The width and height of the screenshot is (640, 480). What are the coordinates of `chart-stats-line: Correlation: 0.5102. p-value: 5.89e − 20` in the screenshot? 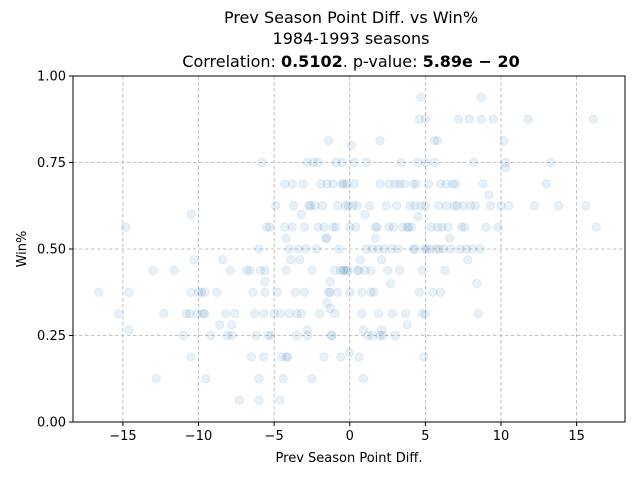 It's located at (350, 61).